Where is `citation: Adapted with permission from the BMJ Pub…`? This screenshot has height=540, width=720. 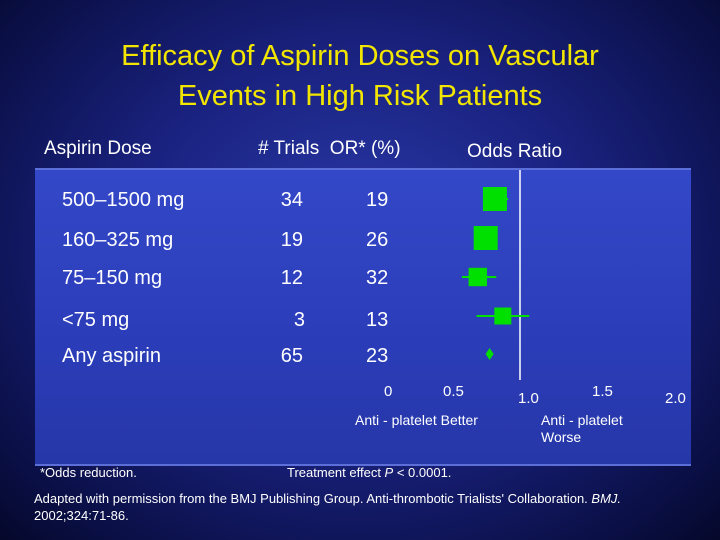
citation: Adapted with permission from the BMJ Pub… is located at coordinates (364, 507).